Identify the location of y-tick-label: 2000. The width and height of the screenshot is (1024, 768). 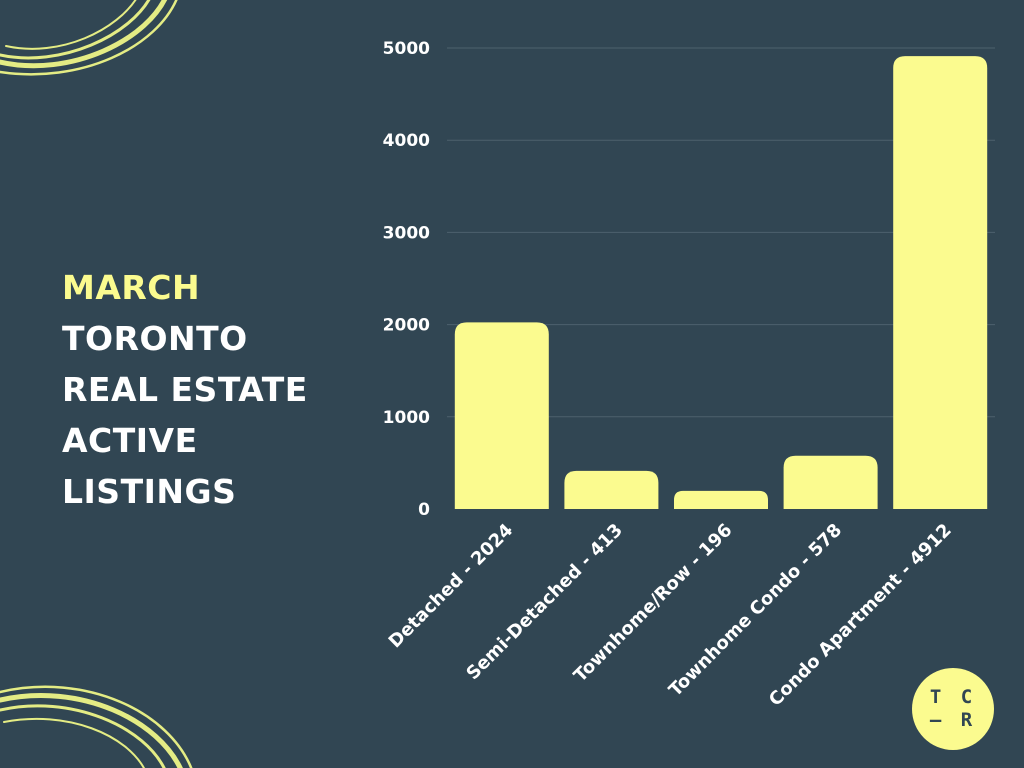
(406, 326).